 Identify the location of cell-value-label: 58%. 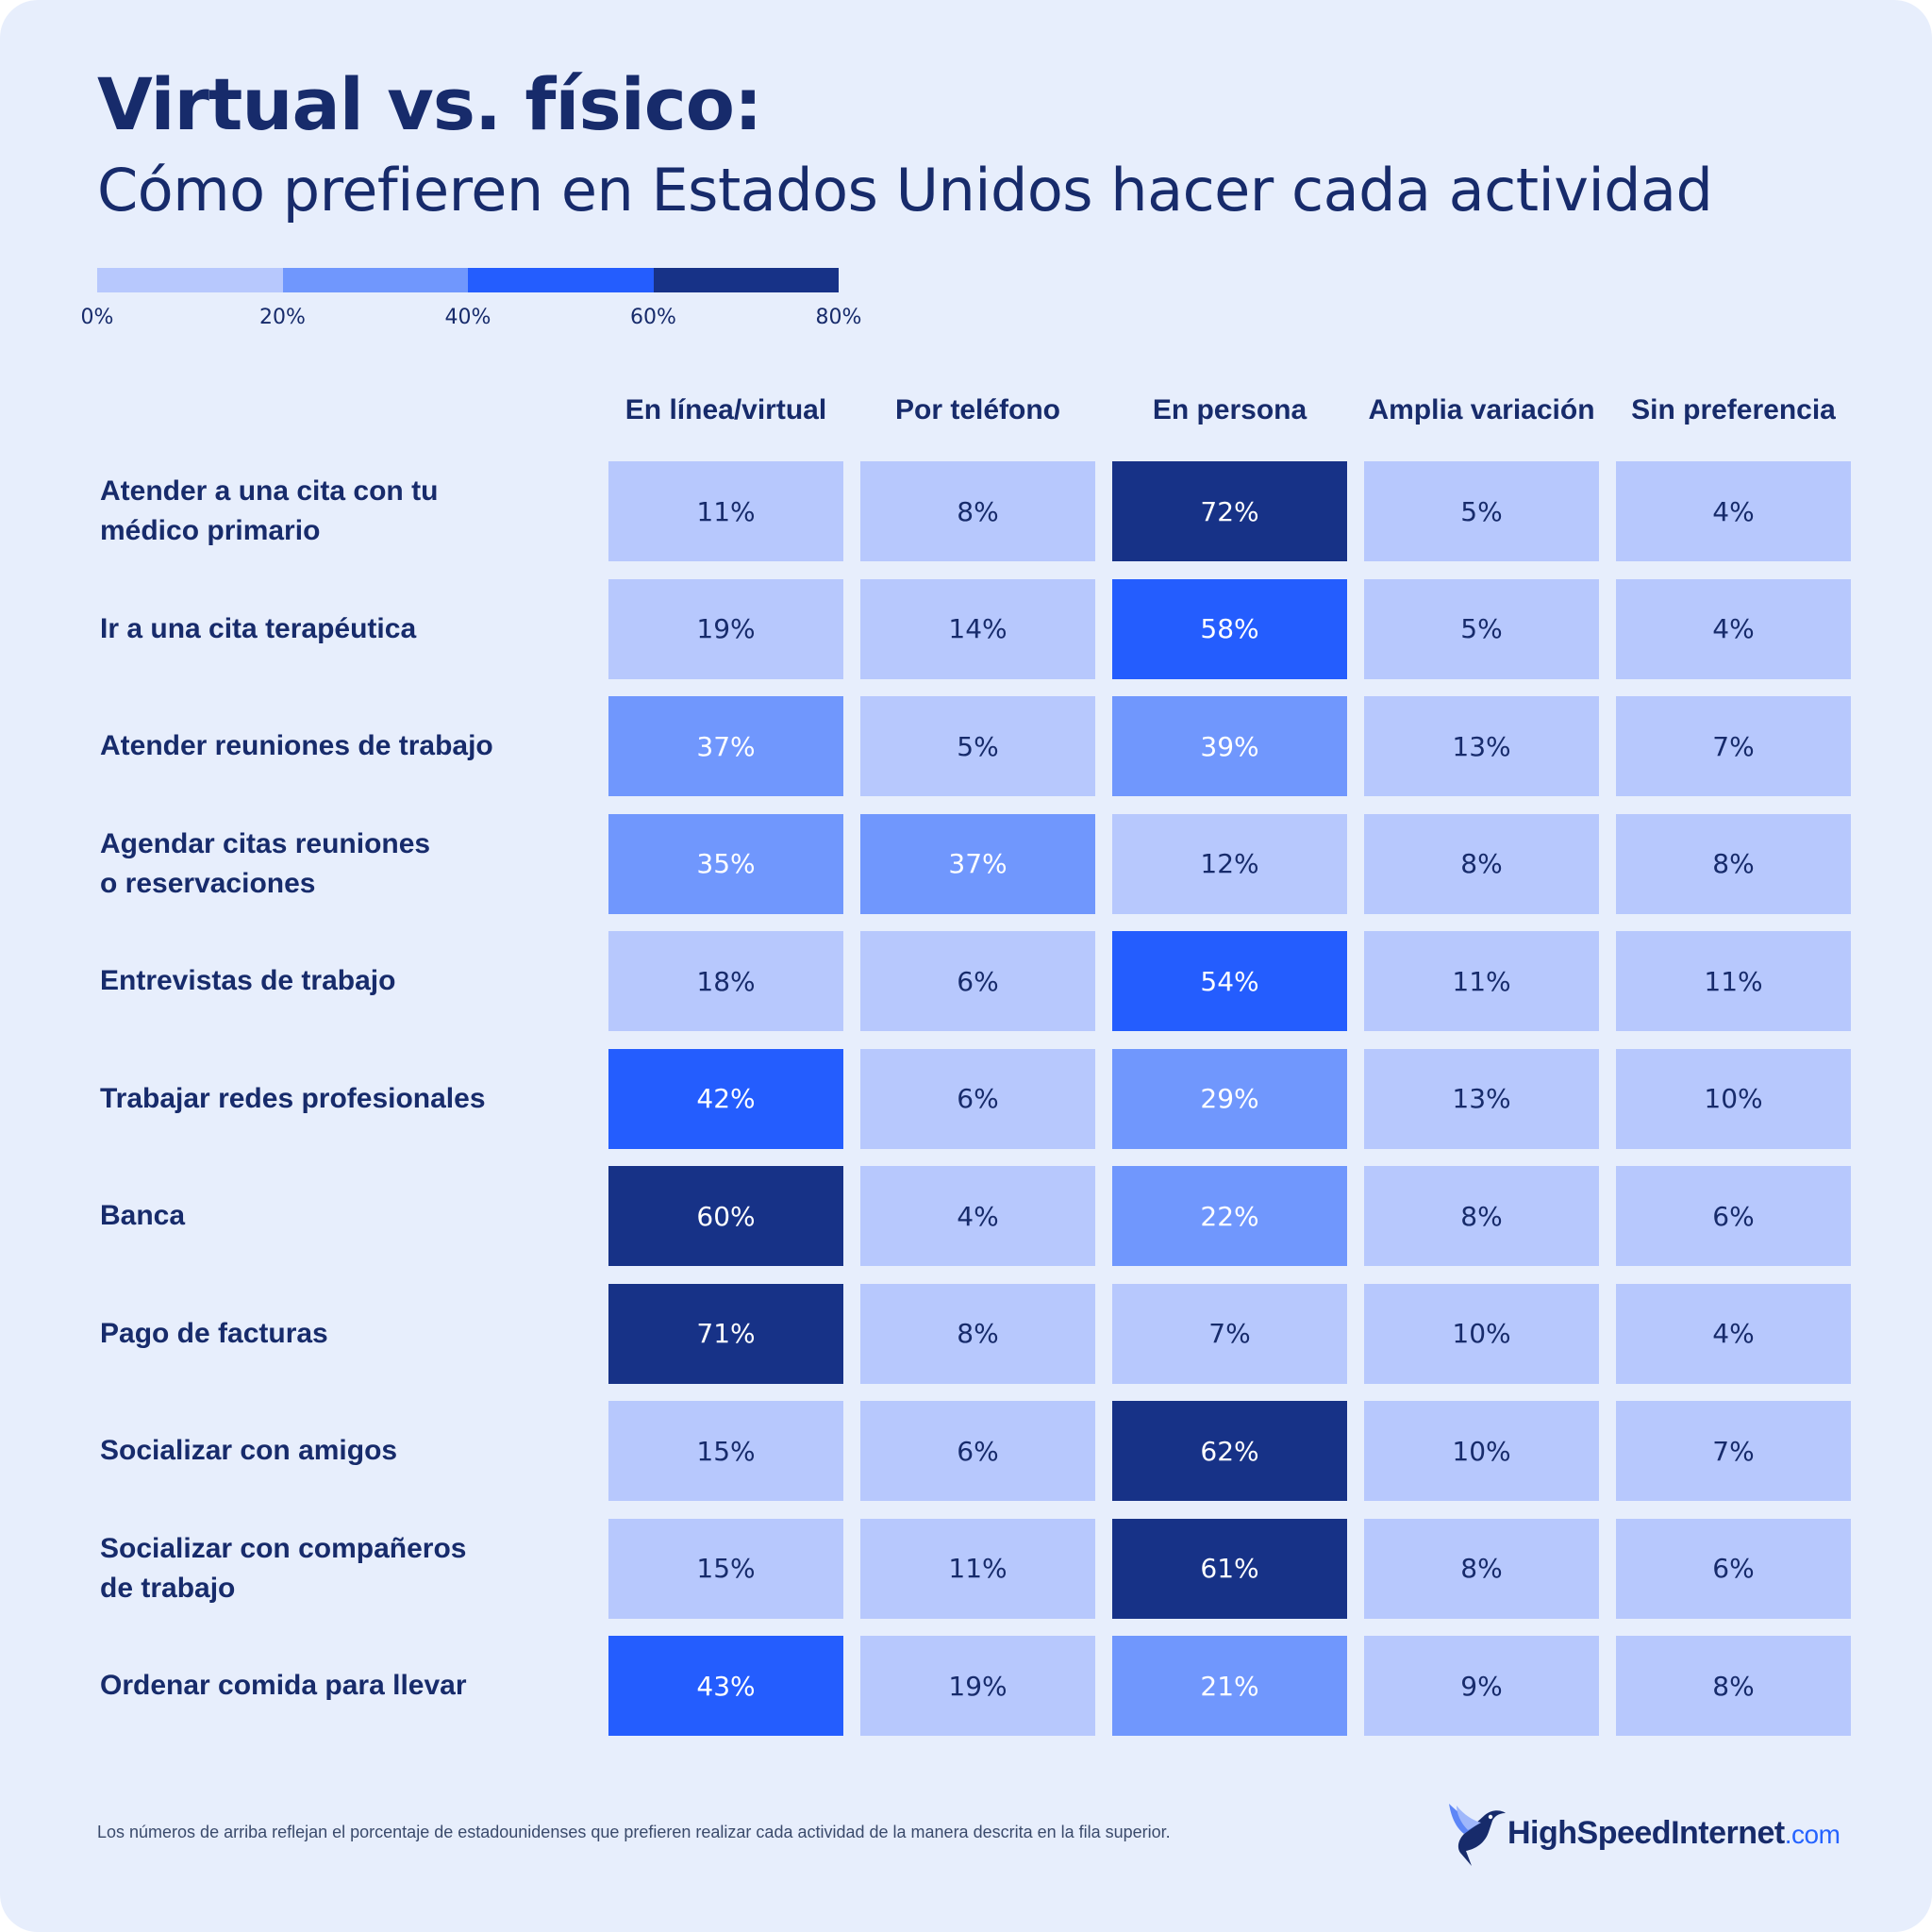
(1229, 628).